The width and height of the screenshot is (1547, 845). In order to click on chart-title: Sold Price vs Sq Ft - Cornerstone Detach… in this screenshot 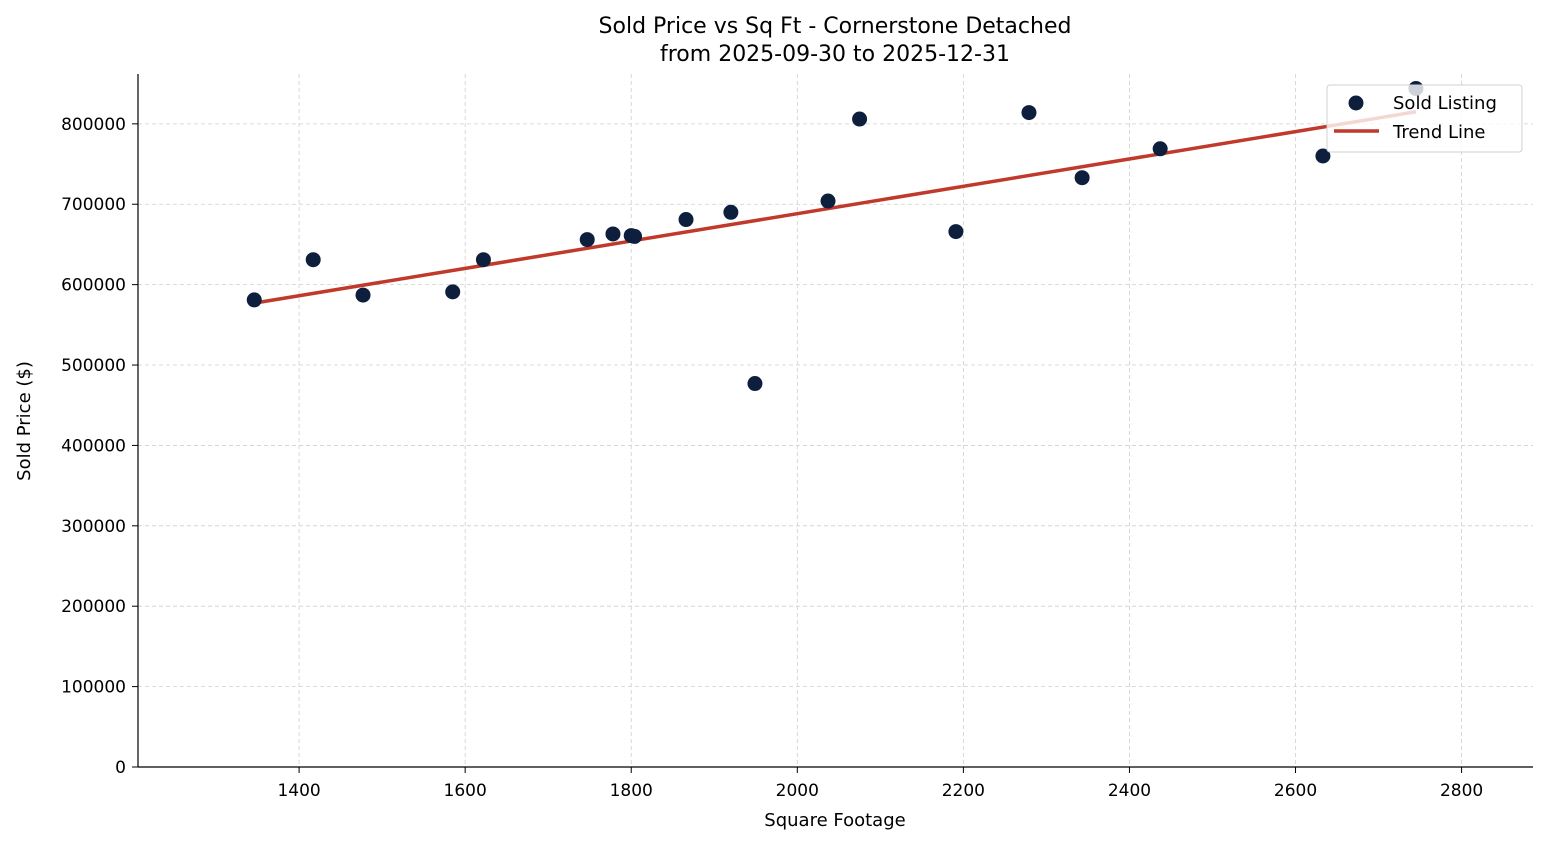, I will do `click(835, 26)`.